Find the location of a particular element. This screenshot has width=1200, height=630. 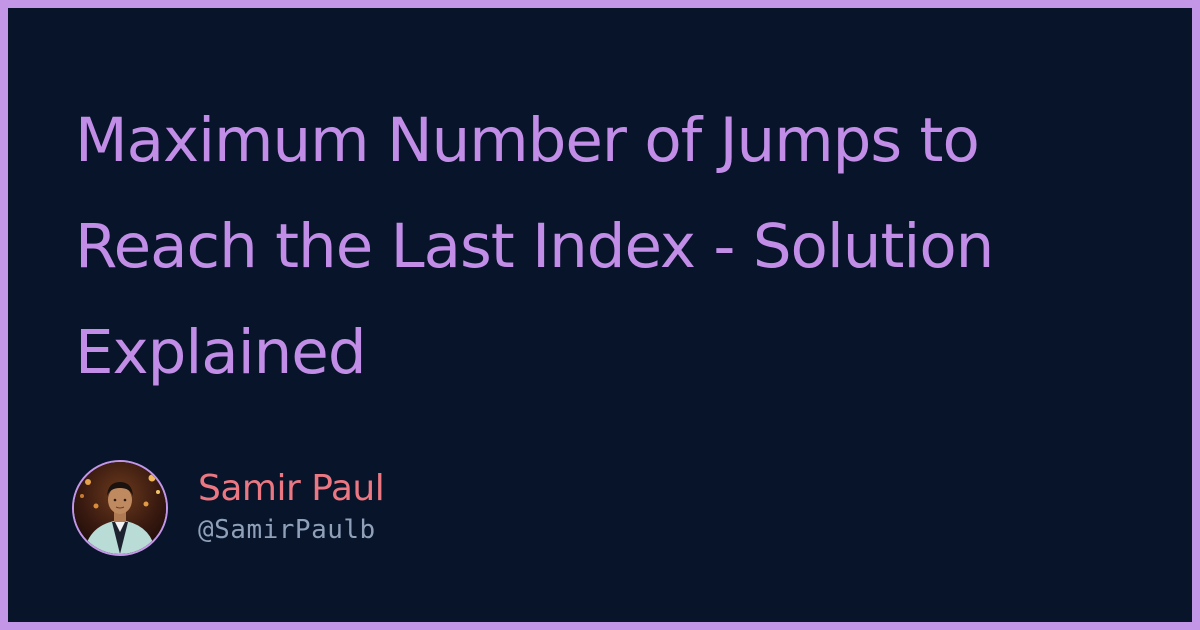

author-name: Samir Paul is located at coordinates (291, 488).